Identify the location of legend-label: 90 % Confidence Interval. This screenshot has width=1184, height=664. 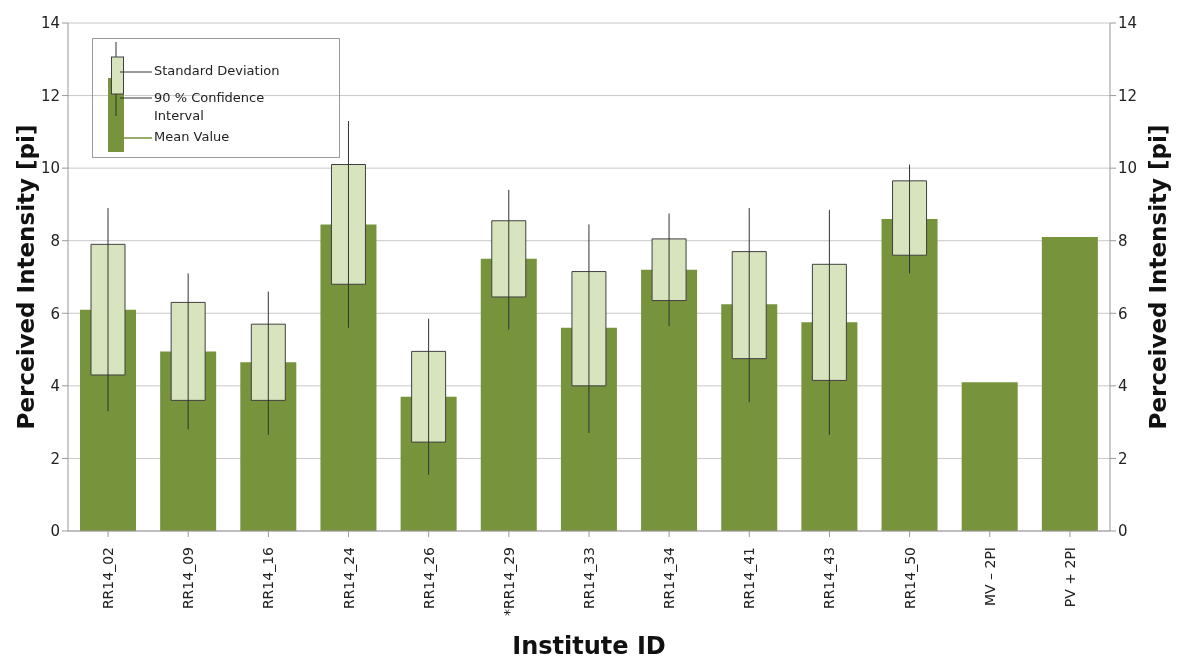
(210, 107).